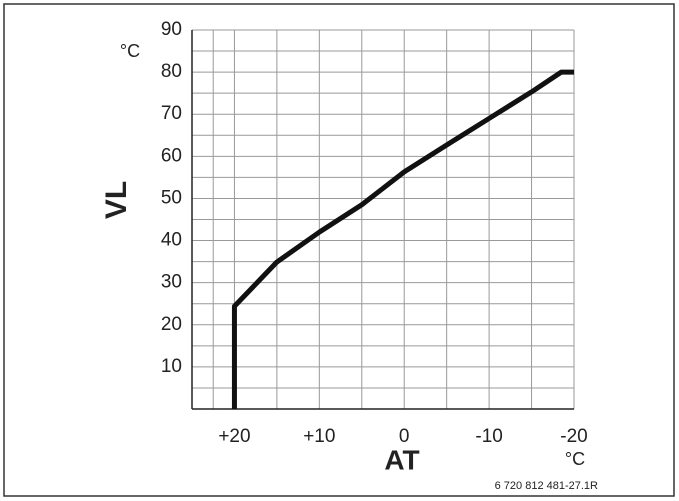 This screenshot has width=679, height=501. What do you see at coordinates (573, 436) in the screenshot?
I see `x-tick-label: -20` at bounding box center [573, 436].